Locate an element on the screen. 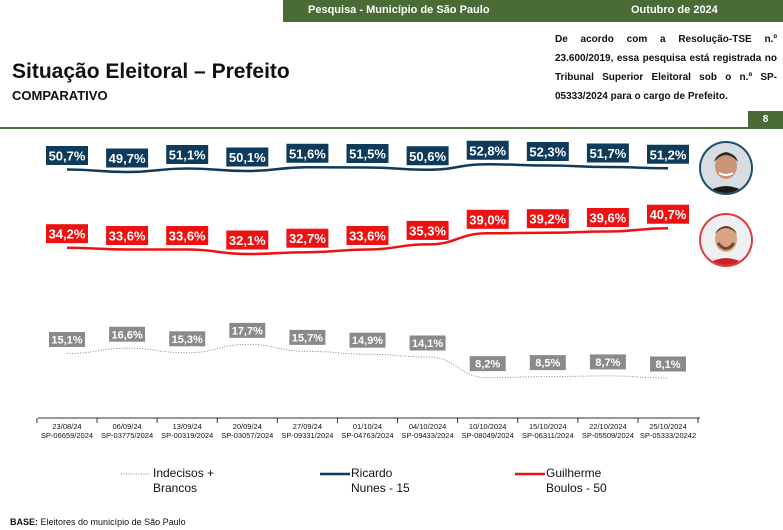 The image size is (783, 530). data-label-text: 8,5% is located at coordinates (547, 364).